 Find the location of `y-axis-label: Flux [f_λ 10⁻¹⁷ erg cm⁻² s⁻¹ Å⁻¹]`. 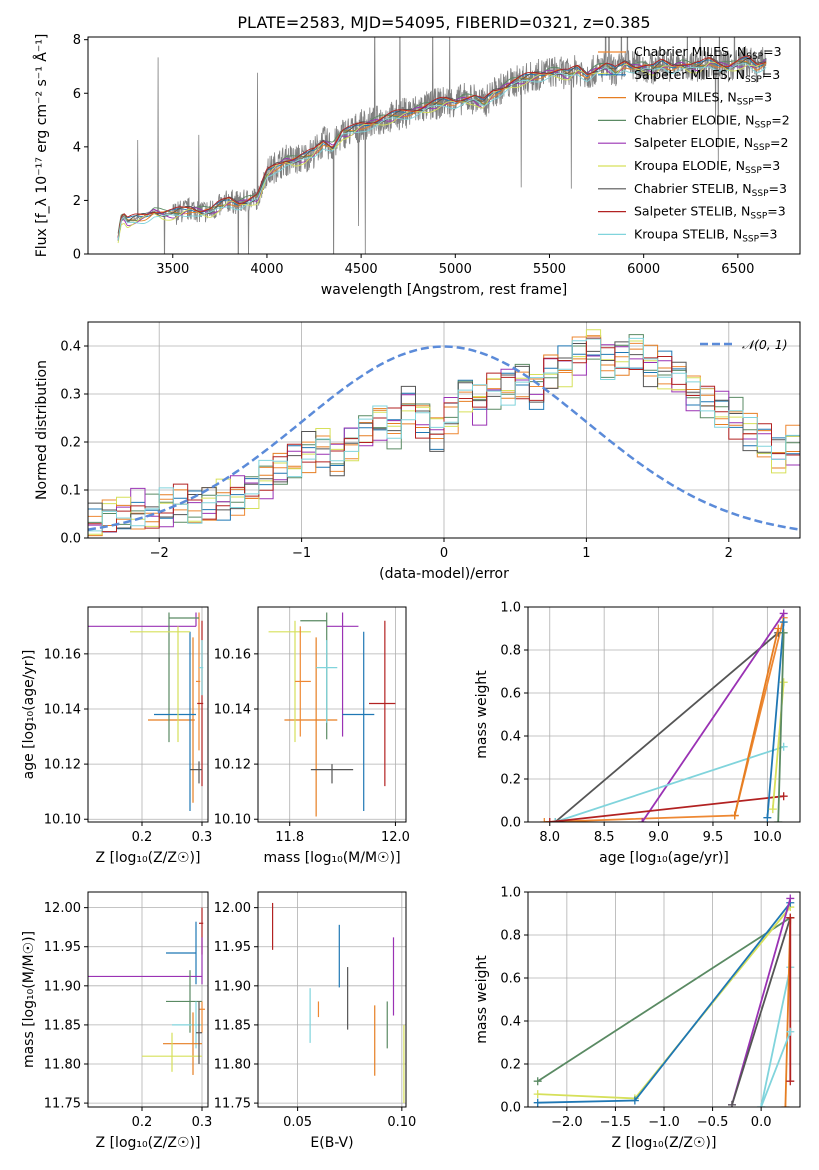

y-axis-label: Flux [f_λ 10⁻¹⁷ erg cm⁻² s⁻¹ Å⁻¹] is located at coordinates (41, 146).